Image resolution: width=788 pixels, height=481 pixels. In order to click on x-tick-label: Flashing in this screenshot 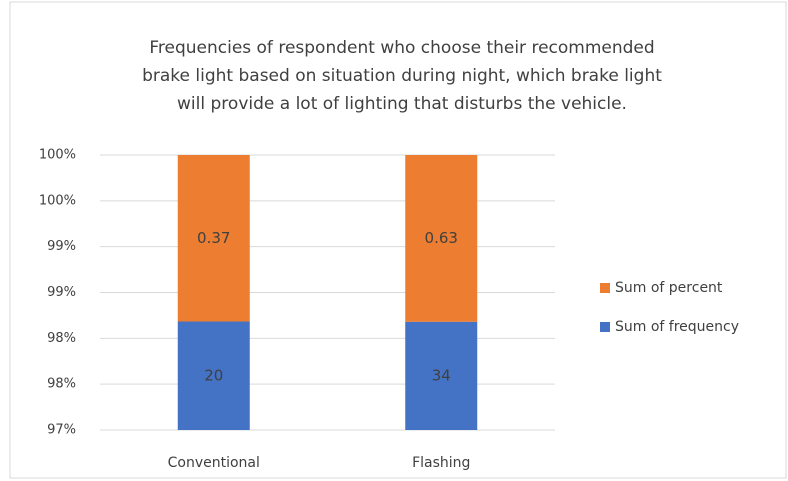, I will do `click(441, 463)`.